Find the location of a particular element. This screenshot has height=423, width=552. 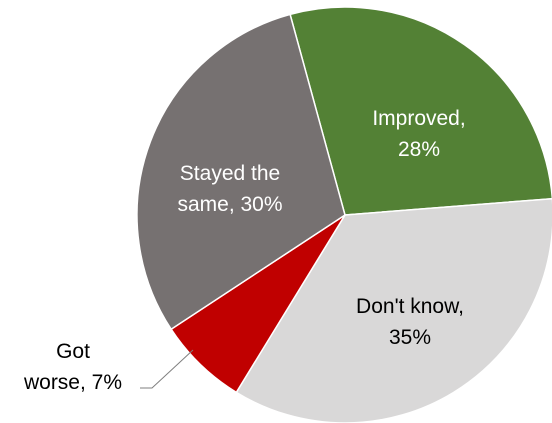

slice-label-don-t-know: Don't know, 35% is located at coordinates (410, 322).